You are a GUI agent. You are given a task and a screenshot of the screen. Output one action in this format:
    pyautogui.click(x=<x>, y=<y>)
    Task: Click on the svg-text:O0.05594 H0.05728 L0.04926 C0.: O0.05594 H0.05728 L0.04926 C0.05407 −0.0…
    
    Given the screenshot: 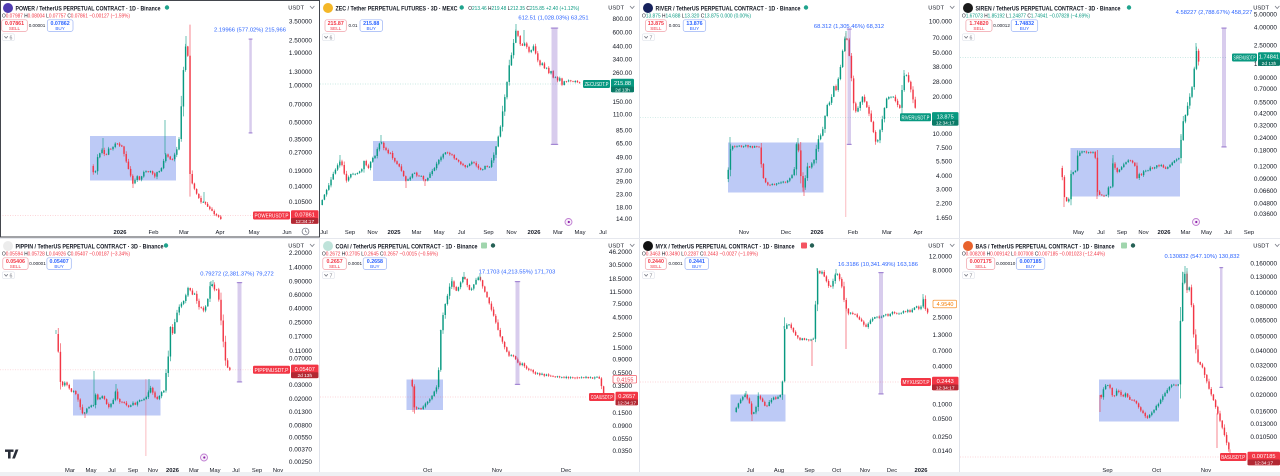 What is the action you would take?
    pyautogui.click(x=66, y=255)
    